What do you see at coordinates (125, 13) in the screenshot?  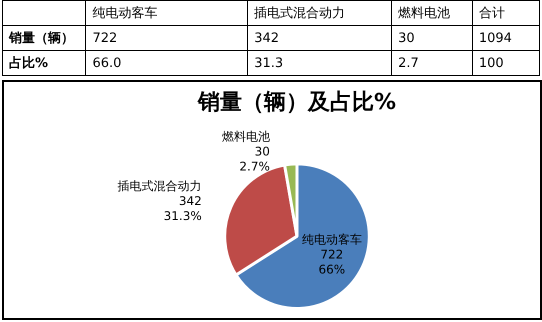 I see `category-label: 纯电动客车` at bounding box center [125, 13].